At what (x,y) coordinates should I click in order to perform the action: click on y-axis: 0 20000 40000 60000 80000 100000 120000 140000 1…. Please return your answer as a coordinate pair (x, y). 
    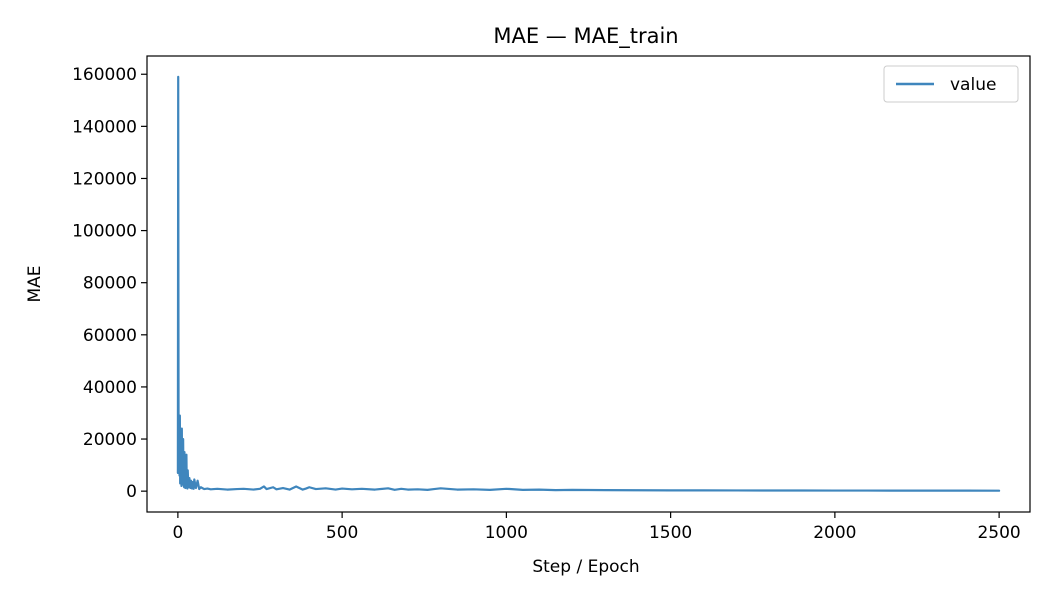
    Looking at the image, I should click on (109, 283).